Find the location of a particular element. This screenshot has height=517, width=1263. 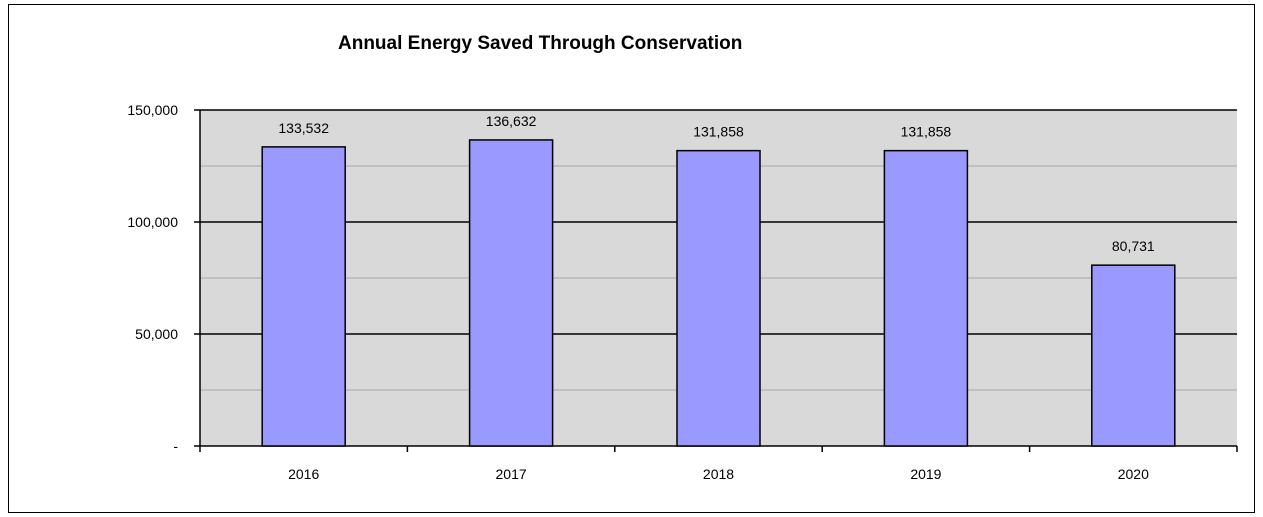

data-label: 80,731 is located at coordinates (1133, 246).